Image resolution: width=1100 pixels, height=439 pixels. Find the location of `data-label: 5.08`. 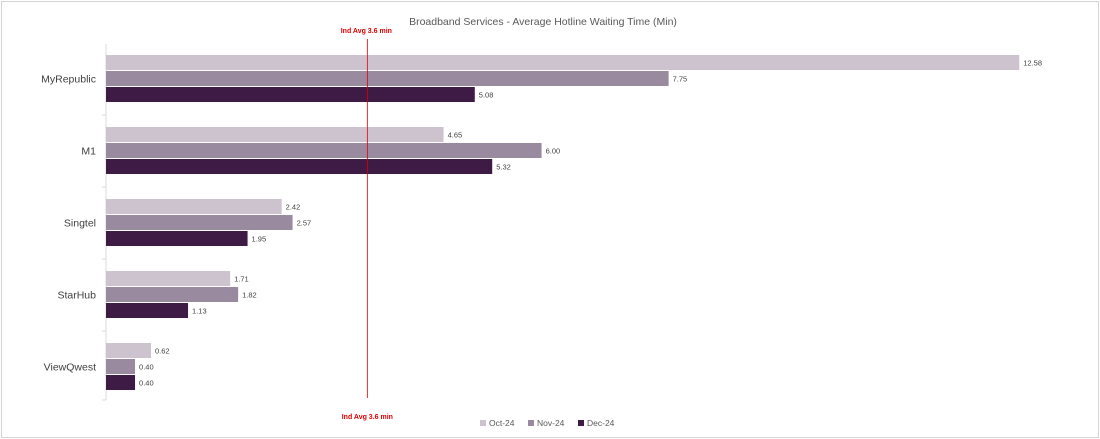

data-label: 5.08 is located at coordinates (486, 95).